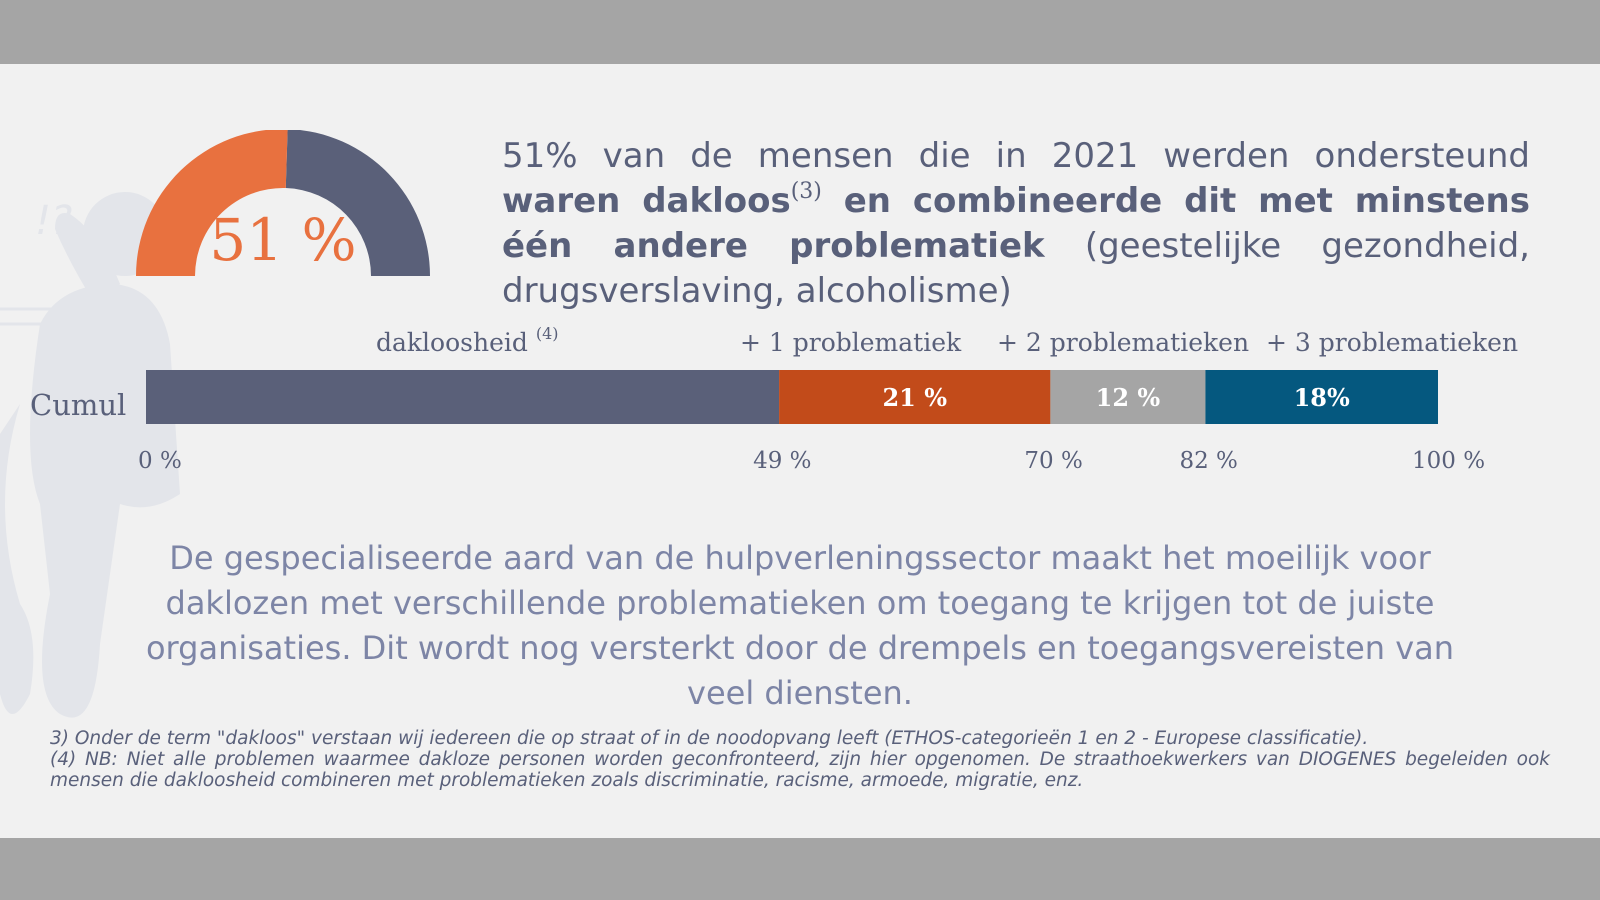  I want to click on axis-tick-label: 49 %, so click(782, 461).